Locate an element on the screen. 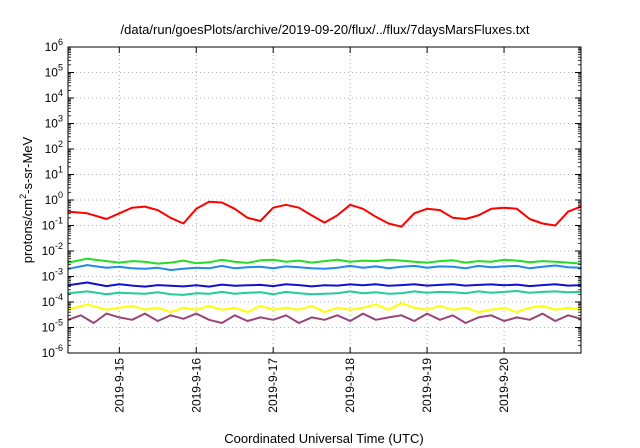  x-axis-label: Coordinated Universal Time (UTC) is located at coordinates (323, 438).